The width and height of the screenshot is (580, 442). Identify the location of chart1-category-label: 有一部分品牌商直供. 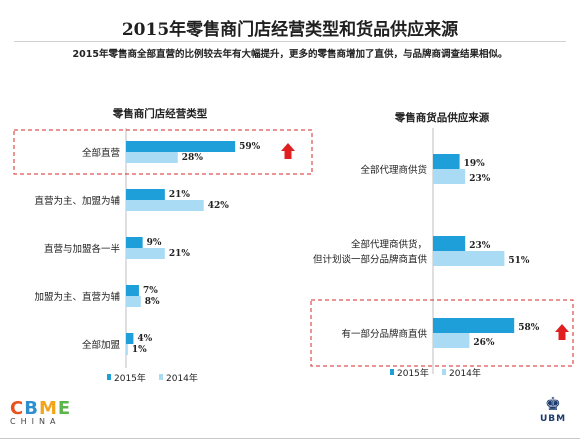
(384, 334).